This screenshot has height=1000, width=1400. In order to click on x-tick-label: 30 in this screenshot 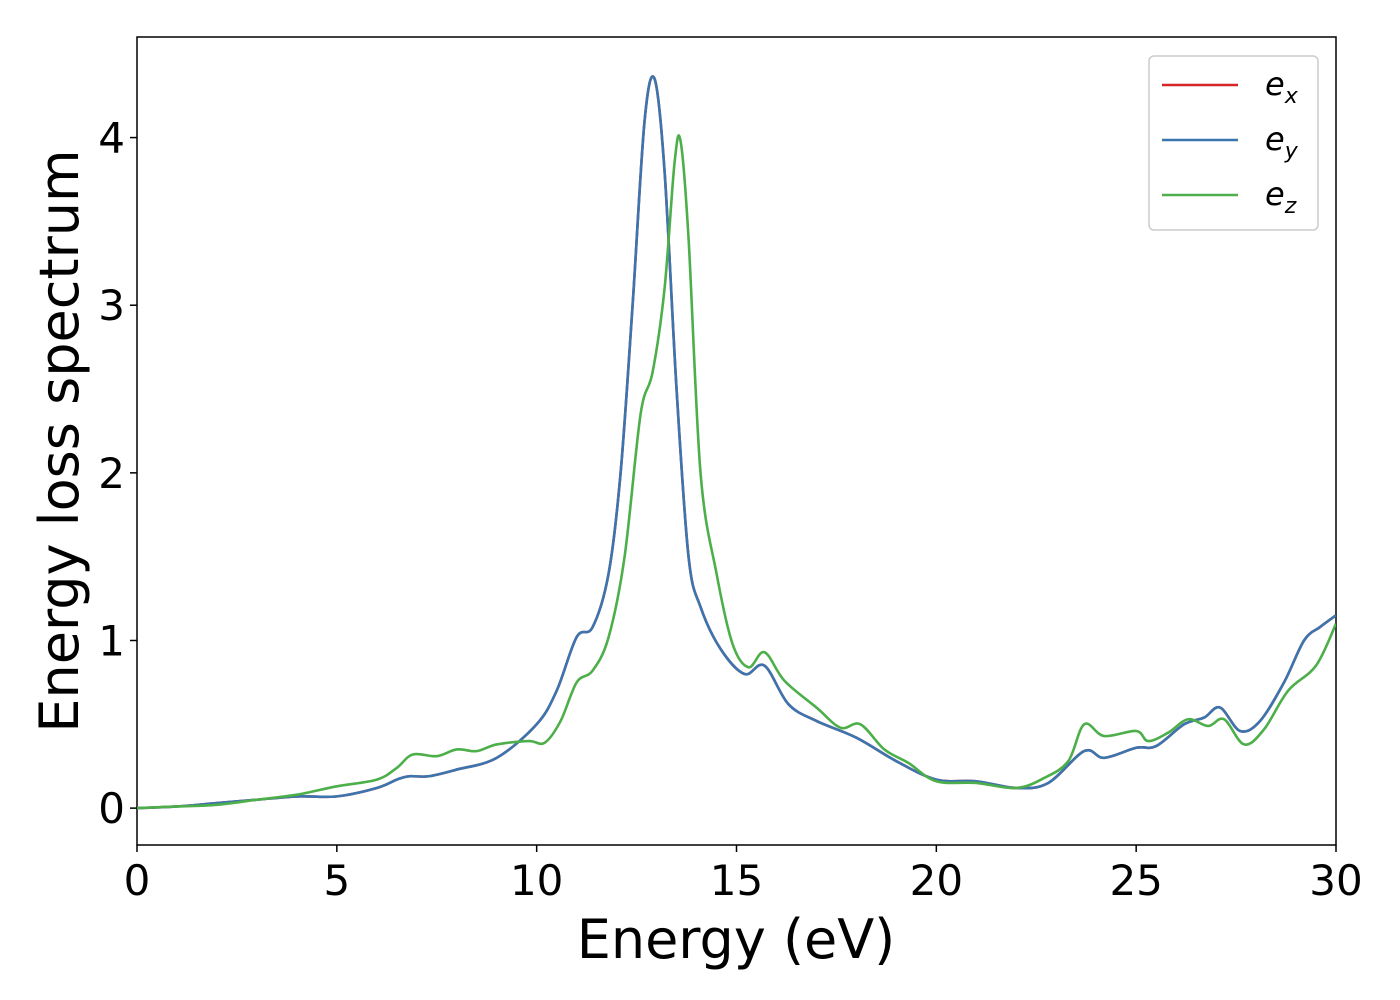, I will do `click(1335, 880)`.